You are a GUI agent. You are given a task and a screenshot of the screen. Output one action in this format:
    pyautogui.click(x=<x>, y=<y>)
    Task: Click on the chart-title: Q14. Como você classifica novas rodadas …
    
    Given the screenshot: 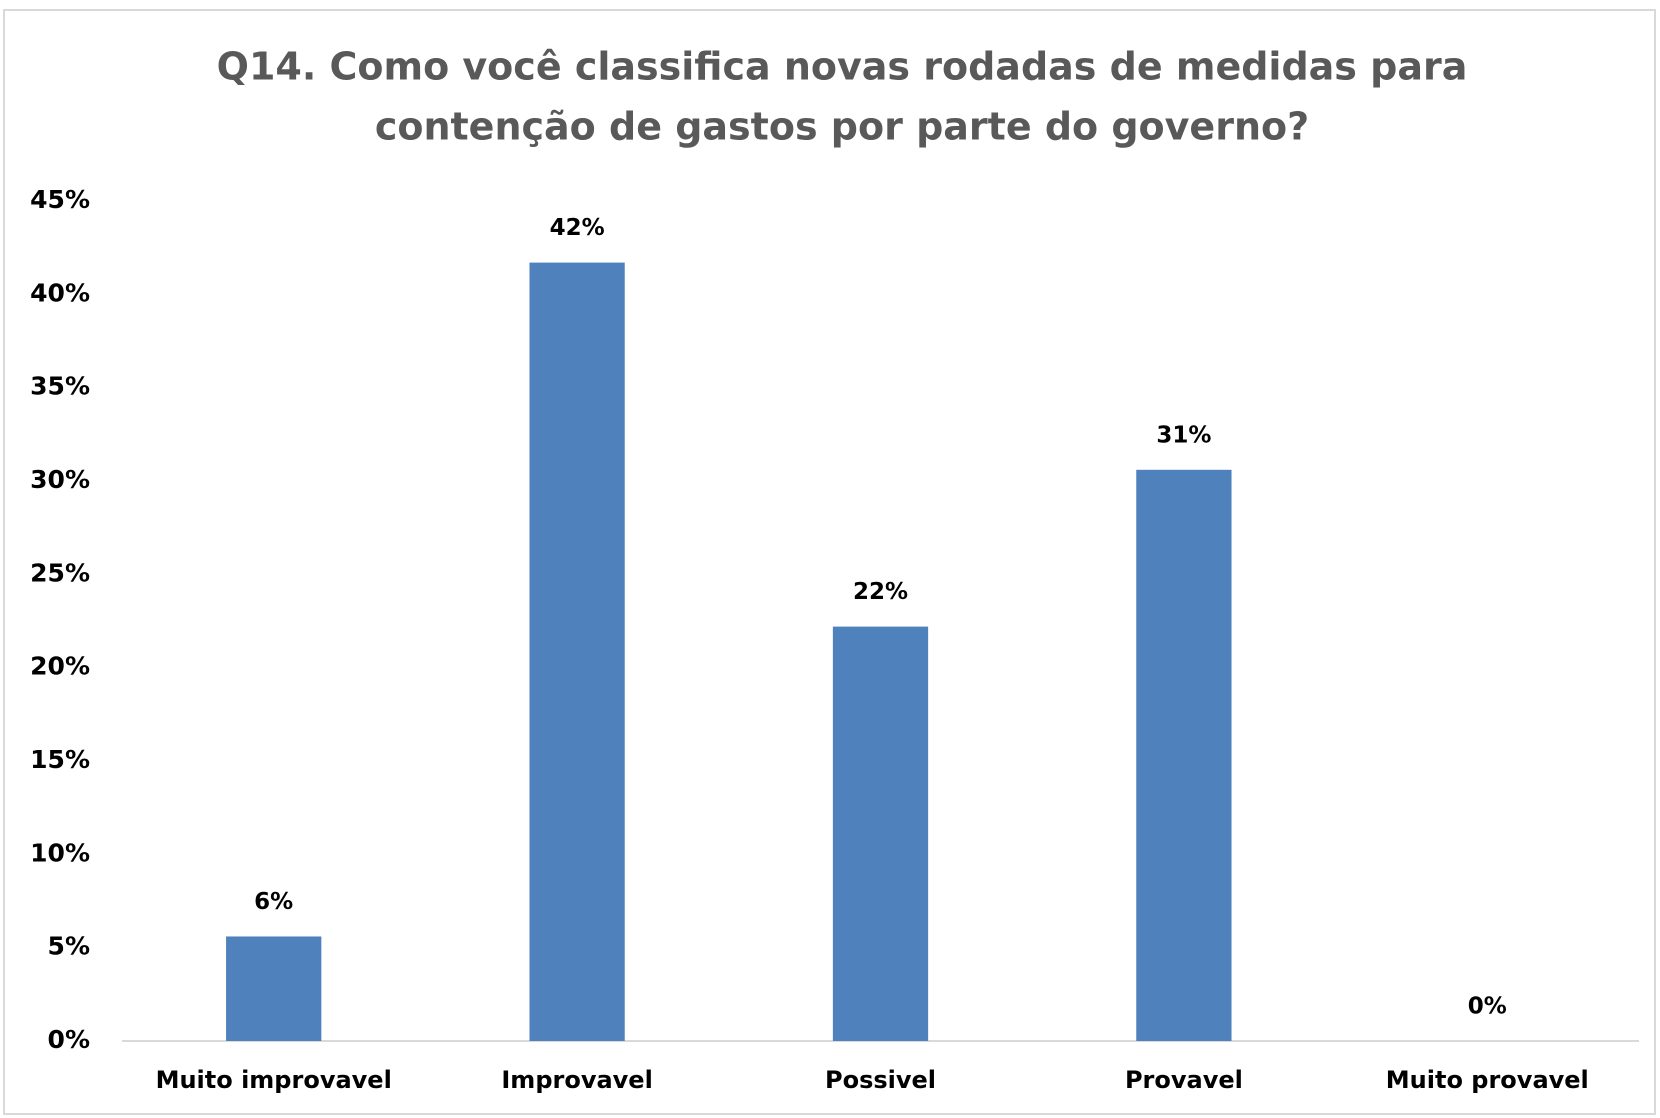 What is the action you would take?
    pyautogui.click(x=842, y=67)
    